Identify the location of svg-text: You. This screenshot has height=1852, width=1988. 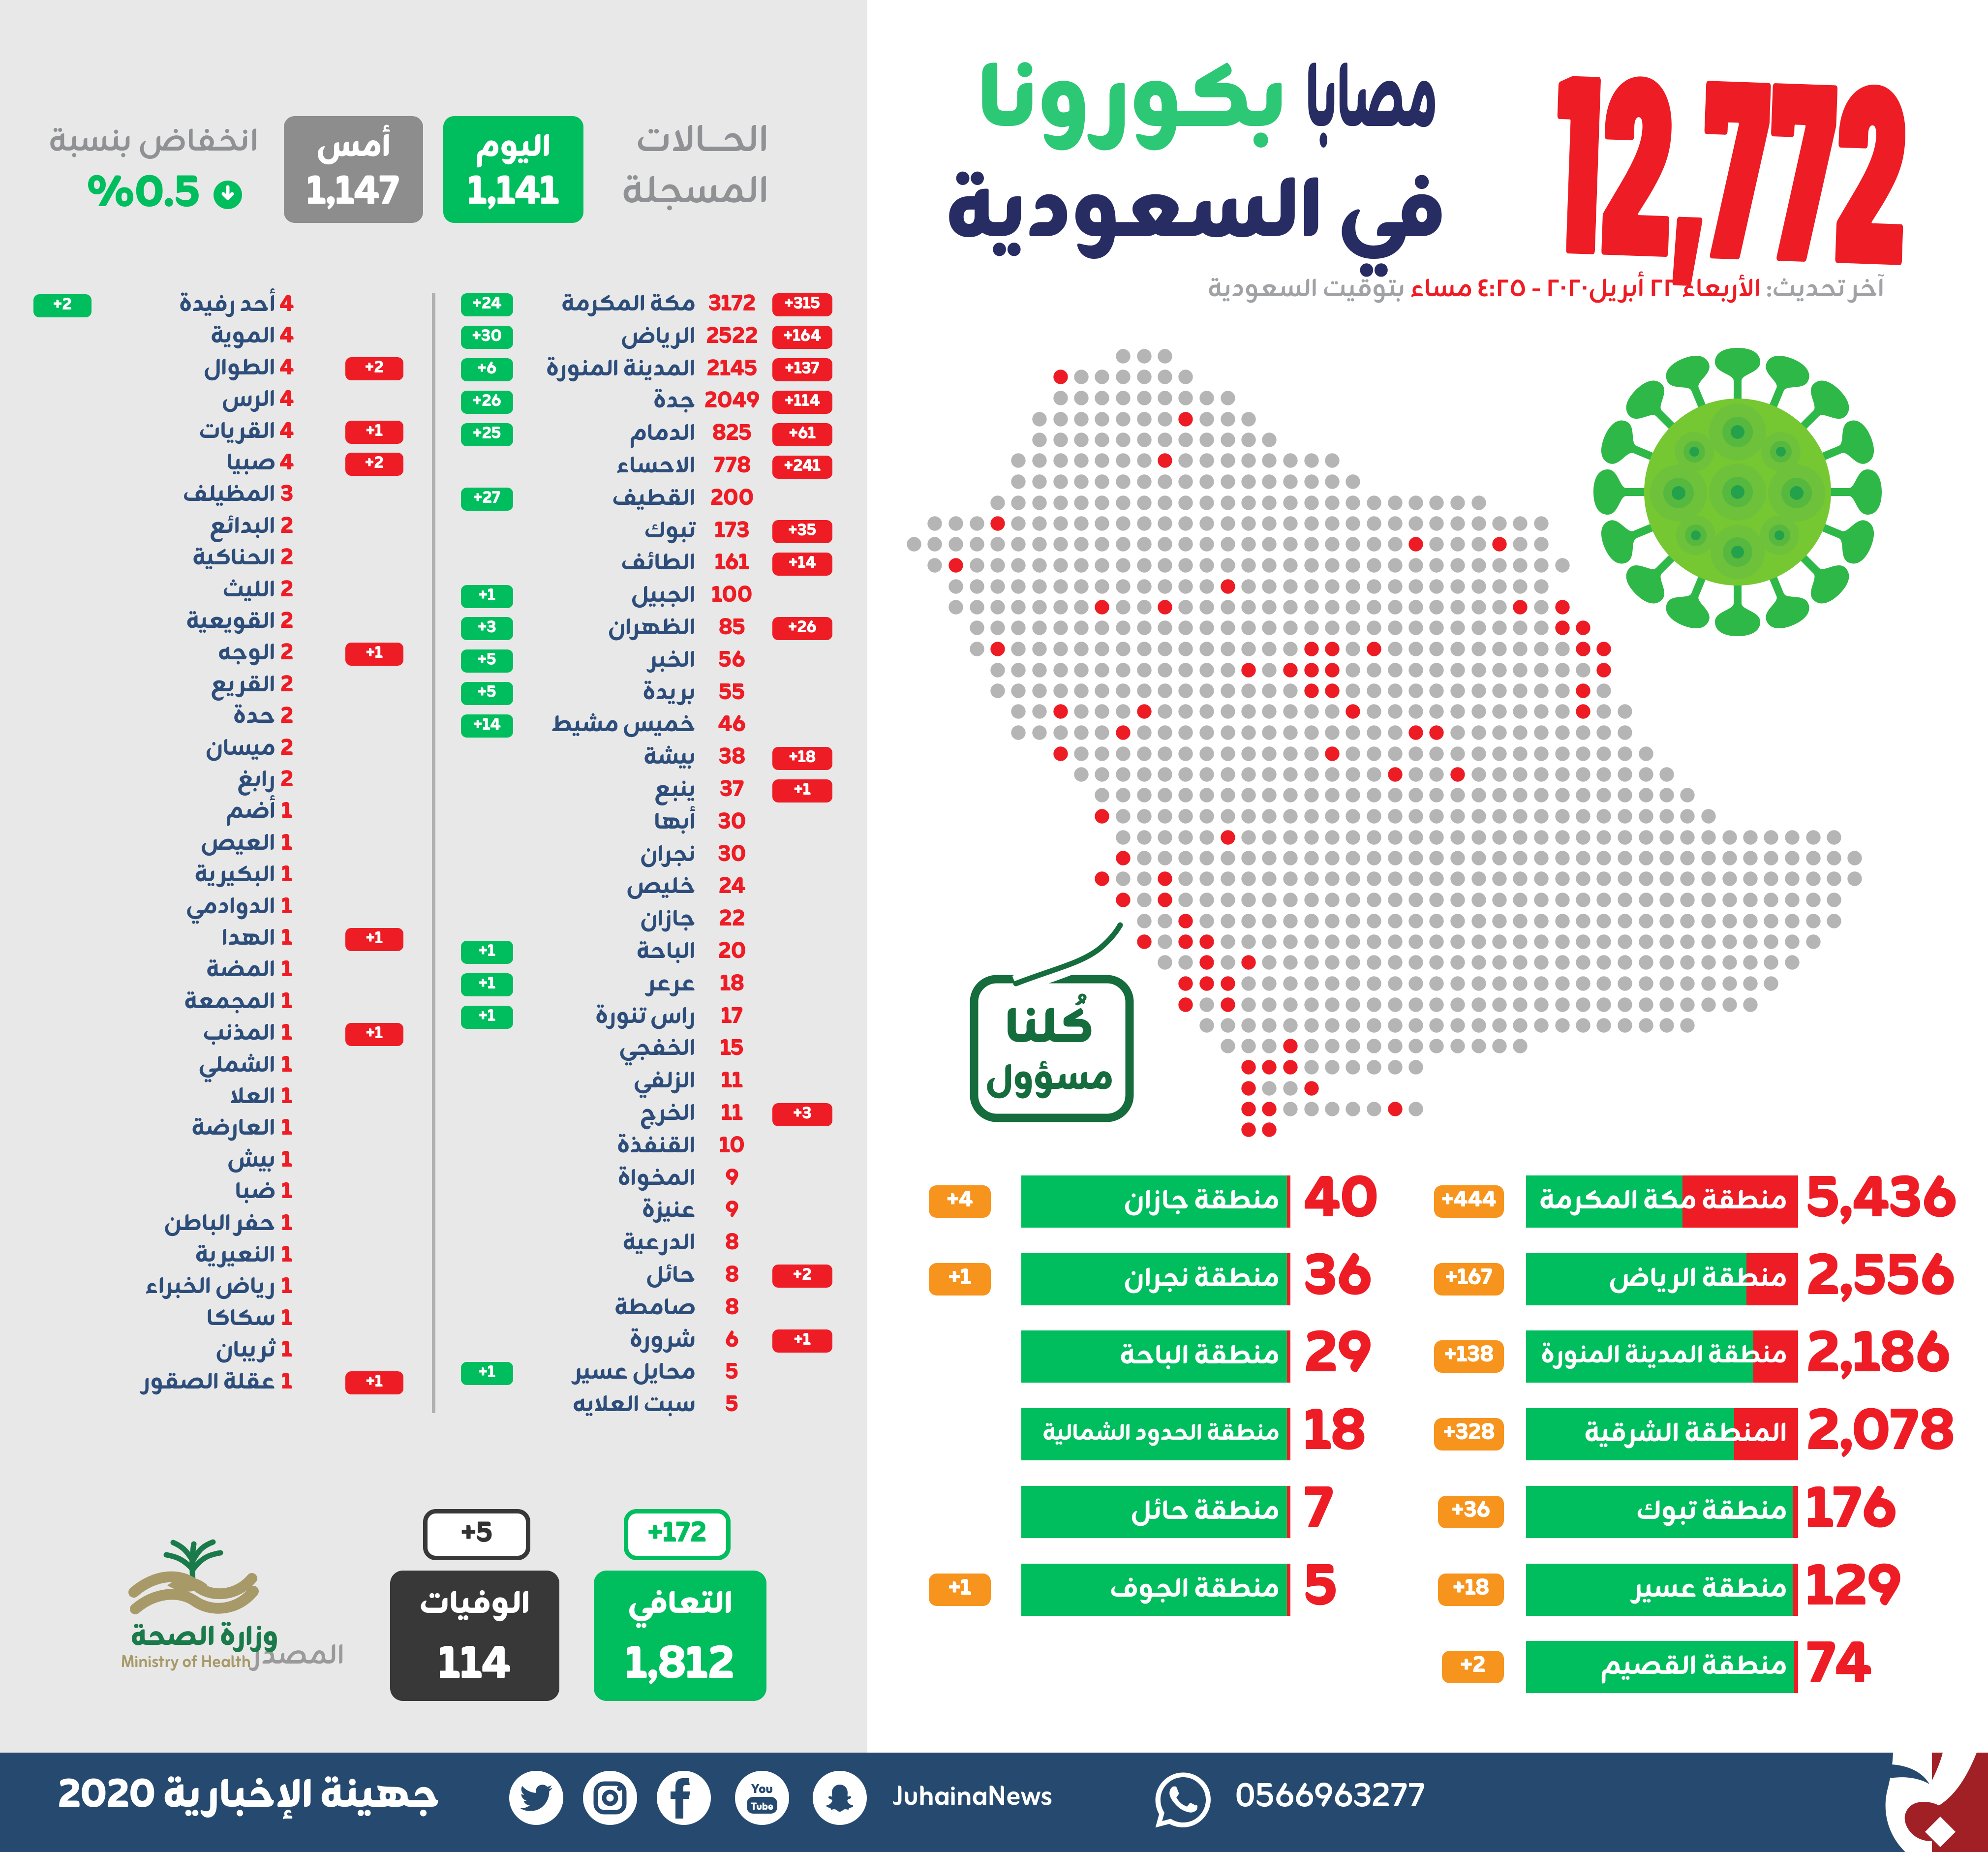
(762, 1790).